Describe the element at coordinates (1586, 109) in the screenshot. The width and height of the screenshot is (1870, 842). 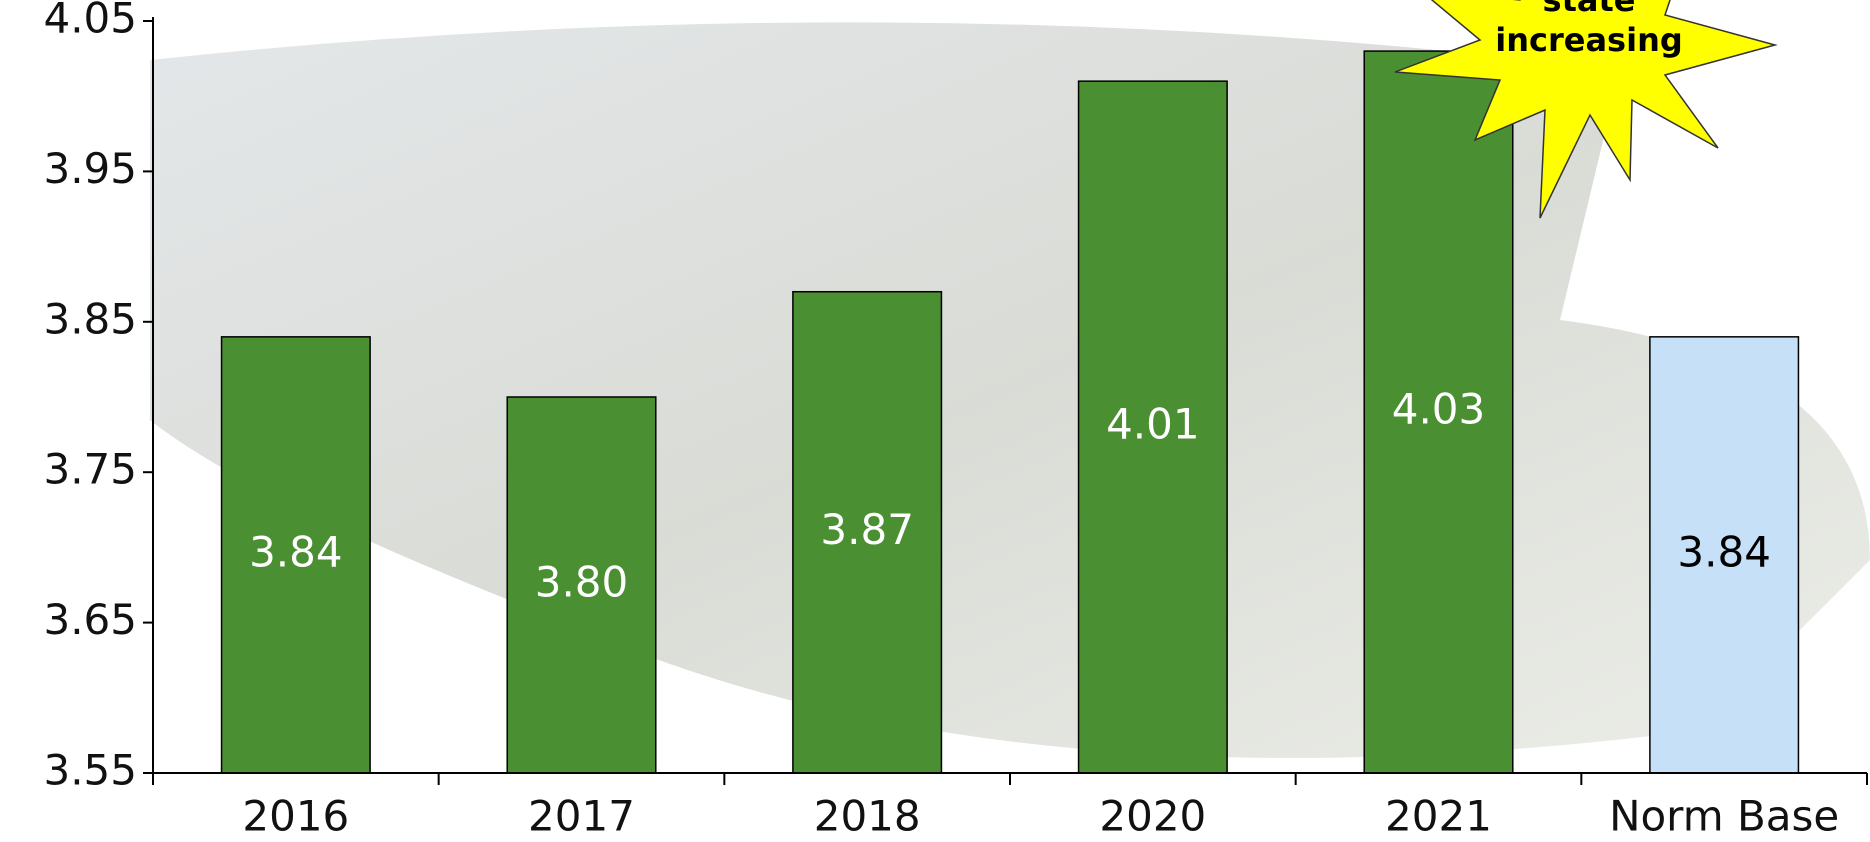
I see `annotation-star` at that location.